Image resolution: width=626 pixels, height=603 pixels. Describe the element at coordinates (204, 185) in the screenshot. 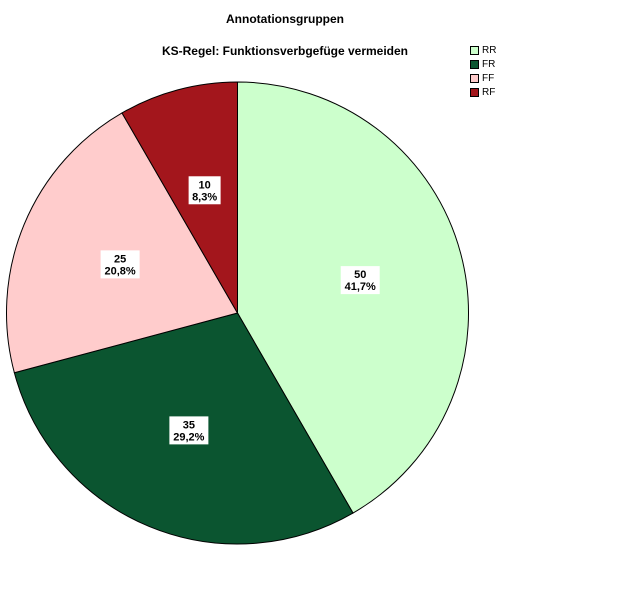

I see `slice-value-label: 10` at that location.